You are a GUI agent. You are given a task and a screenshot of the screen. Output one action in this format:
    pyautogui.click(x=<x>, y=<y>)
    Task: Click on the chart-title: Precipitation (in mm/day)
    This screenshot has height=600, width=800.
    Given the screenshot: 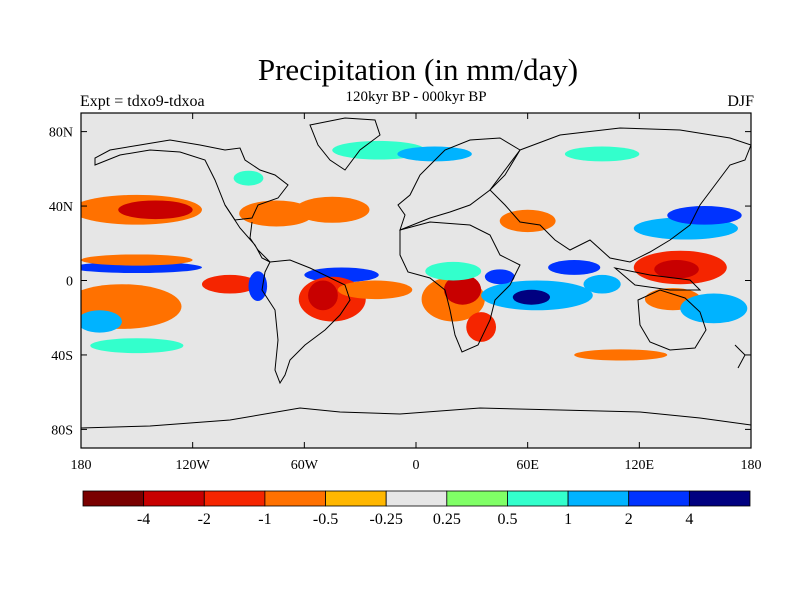 What is the action you would take?
    pyautogui.click(x=418, y=69)
    